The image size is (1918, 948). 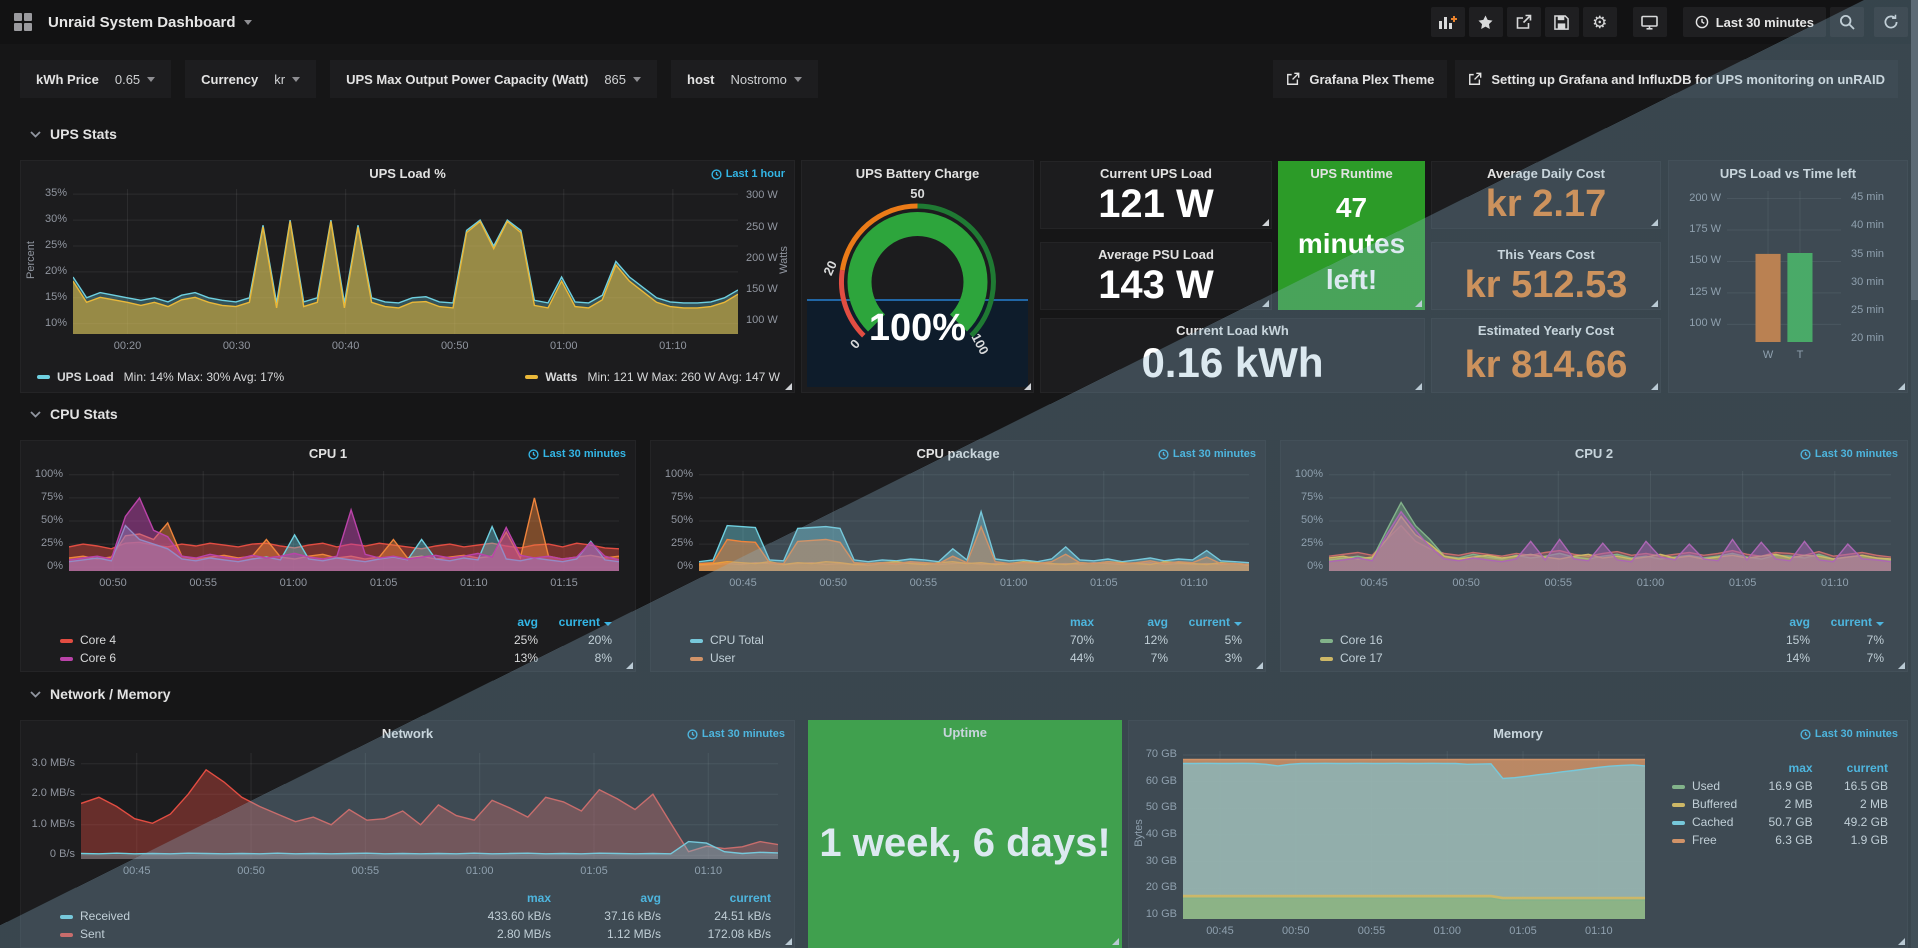 What do you see at coordinates (748, 174) in the screenshot?
I see `panel-time-range: Last 1 hour` at bounding box center [748, 174].